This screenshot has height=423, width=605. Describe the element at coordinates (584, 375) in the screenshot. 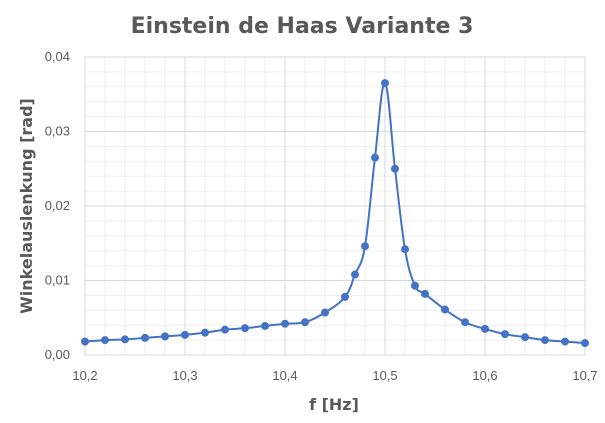

I see `x-tick-label: 10,7` at that location.